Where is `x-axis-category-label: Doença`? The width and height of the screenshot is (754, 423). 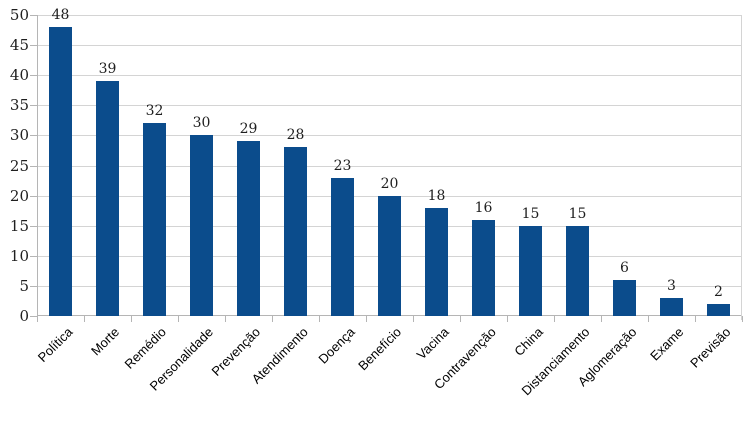 x-axis-category-label: Doença is located at coordinates (336, 345).